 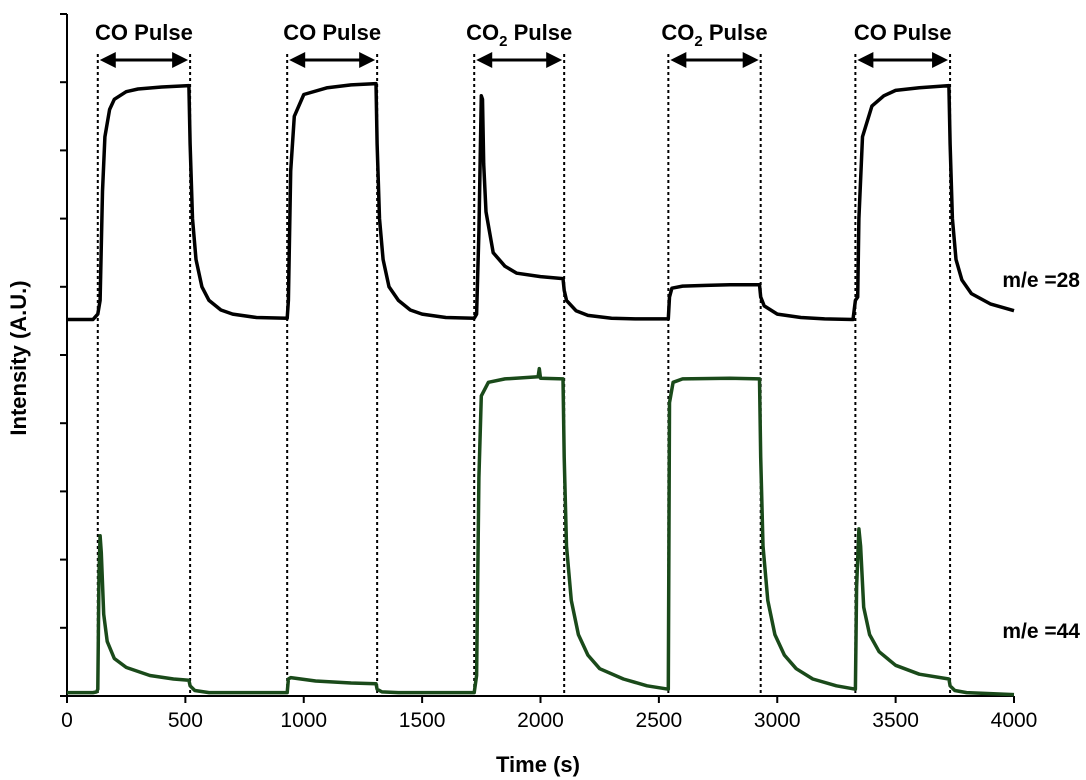 What do you see at coordinates (1041, 280) in the screenshot?
I see `series-label-1: m/e =28` at bounding box center [1041, 280].